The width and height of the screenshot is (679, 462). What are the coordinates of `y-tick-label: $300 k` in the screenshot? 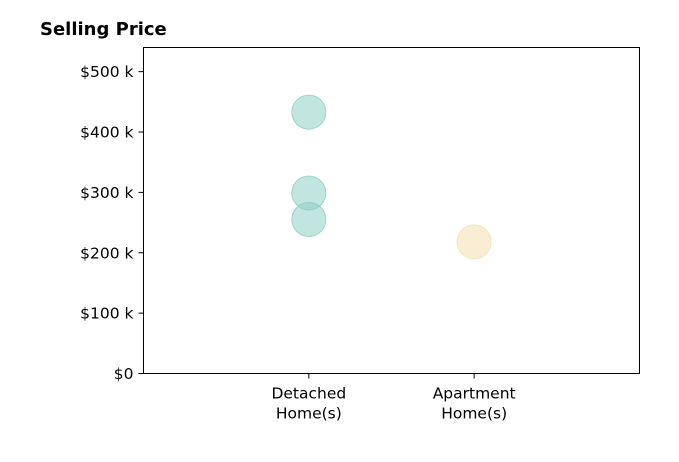 It's located at (106, 193).